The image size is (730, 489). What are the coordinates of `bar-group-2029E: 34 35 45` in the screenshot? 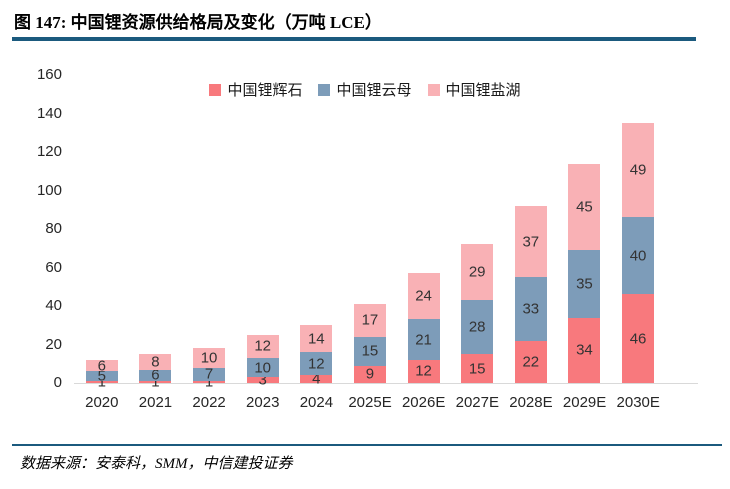 It's located at (584, 273).